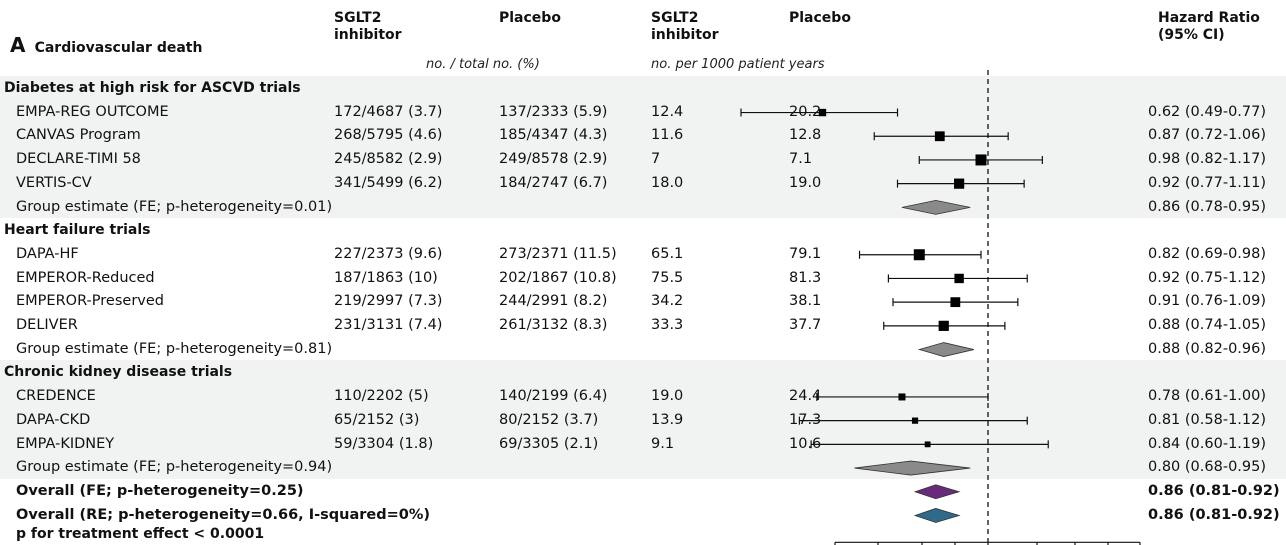  I want to click on placebo-events: 202/1867 (10.8), so click(558, 277).